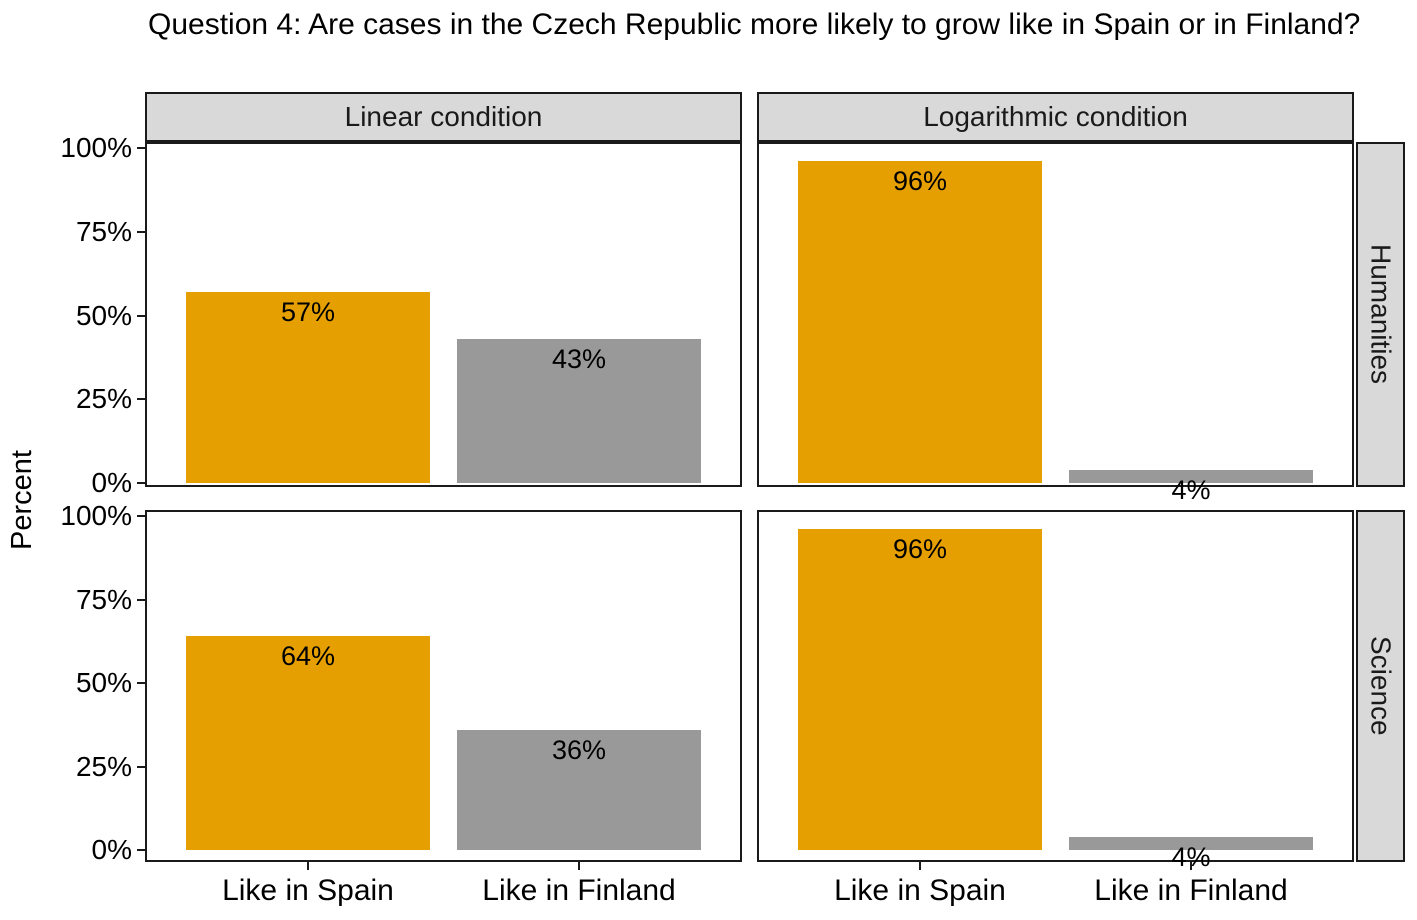  I want to click on bar-humanities-logarithmic-condition-like-in-spain, so click(920, 322).